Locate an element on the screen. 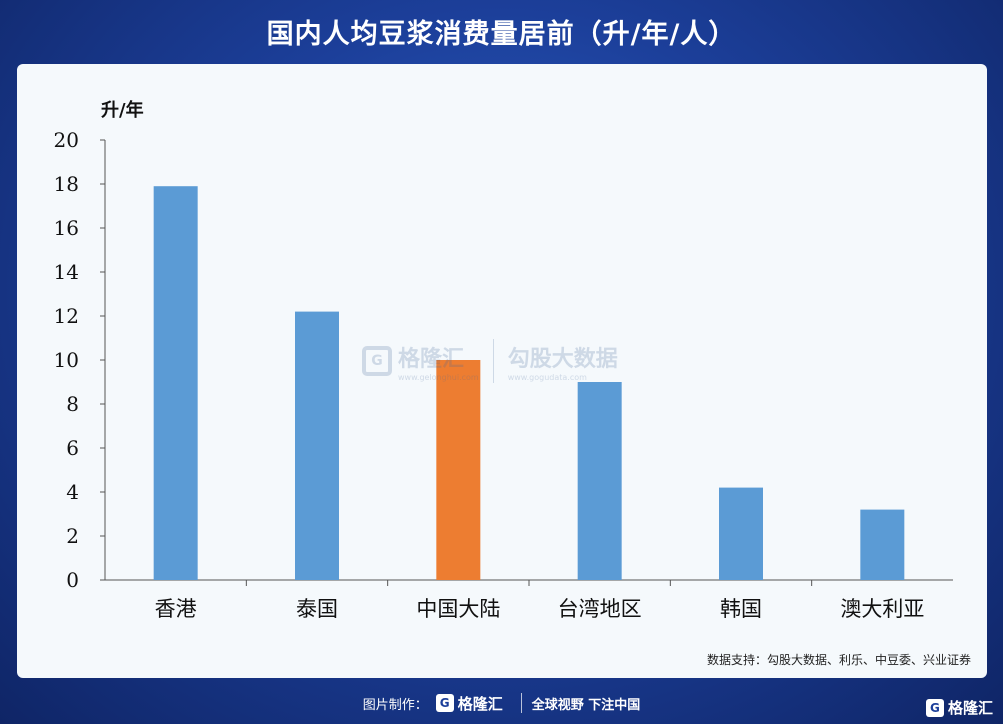 The image size is (1003, 724). y-tick-label: 10 is located at coordinates (66, 360).